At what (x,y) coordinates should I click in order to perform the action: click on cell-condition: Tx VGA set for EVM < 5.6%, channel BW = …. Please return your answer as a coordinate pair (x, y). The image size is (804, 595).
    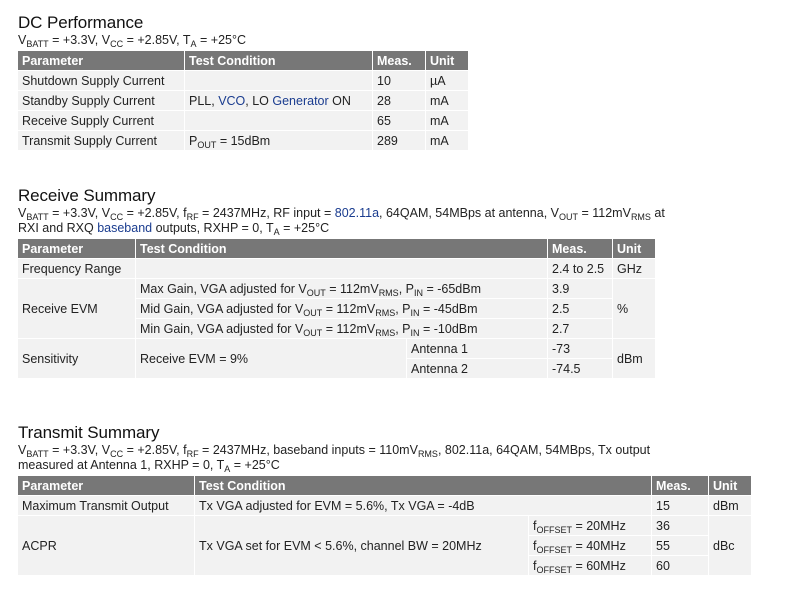
    Looking at the image, I should click on (361, 545).